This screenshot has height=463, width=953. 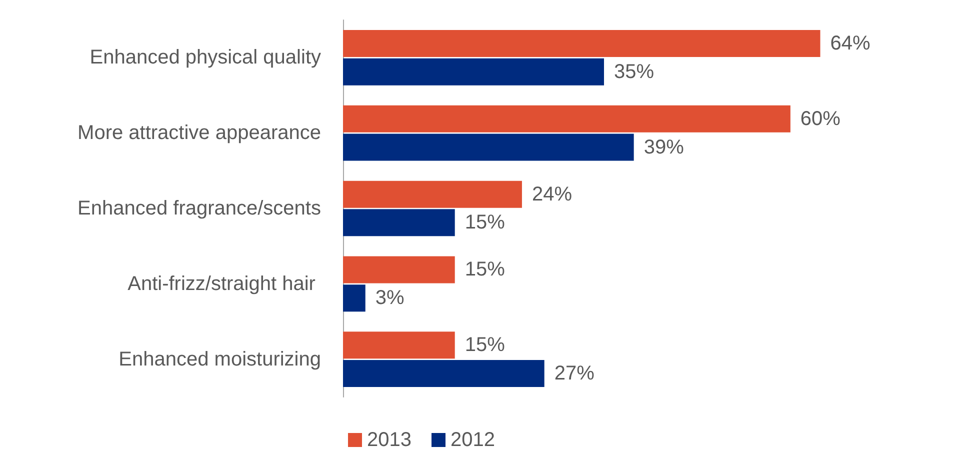 What do you see at coordinates (199, 133) in the screenshot?
I see `y-tick-label: More attractive appearance` at bounding box center [199, 133].